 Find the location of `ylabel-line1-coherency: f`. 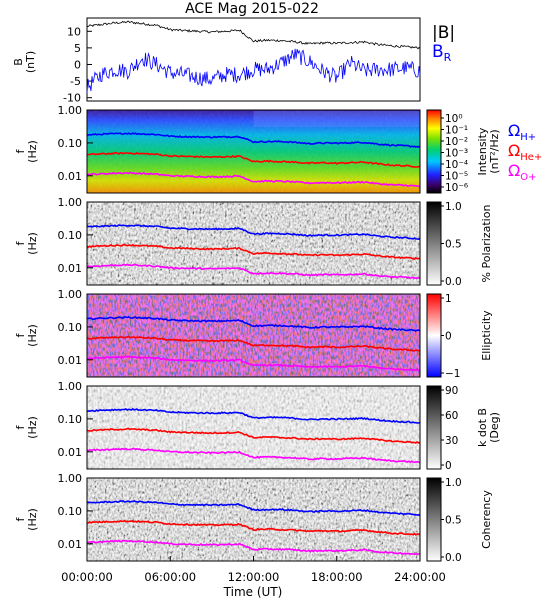

ylabel-line1-coherency: f is located at coordinates (20, 518).